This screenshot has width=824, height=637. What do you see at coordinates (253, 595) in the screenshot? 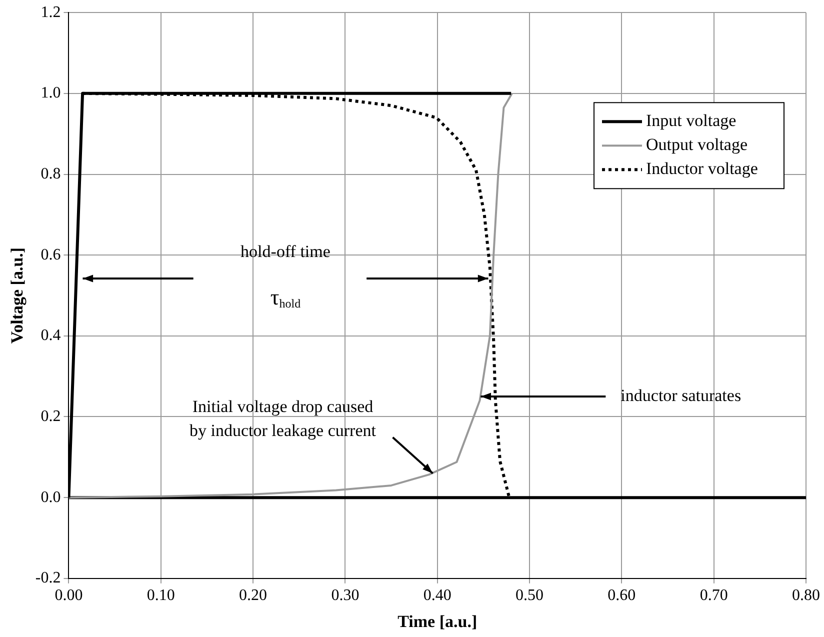
I see `x-tick-label: 0.20` at bounding box center [253, 595].